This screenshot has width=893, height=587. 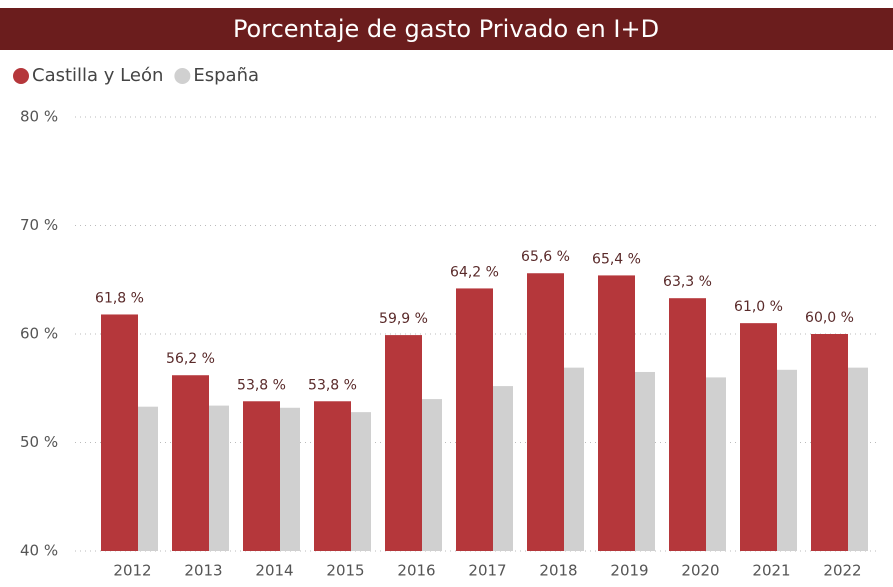 I want to click on x-tick-label: 2019, so click(x=629, y=571).